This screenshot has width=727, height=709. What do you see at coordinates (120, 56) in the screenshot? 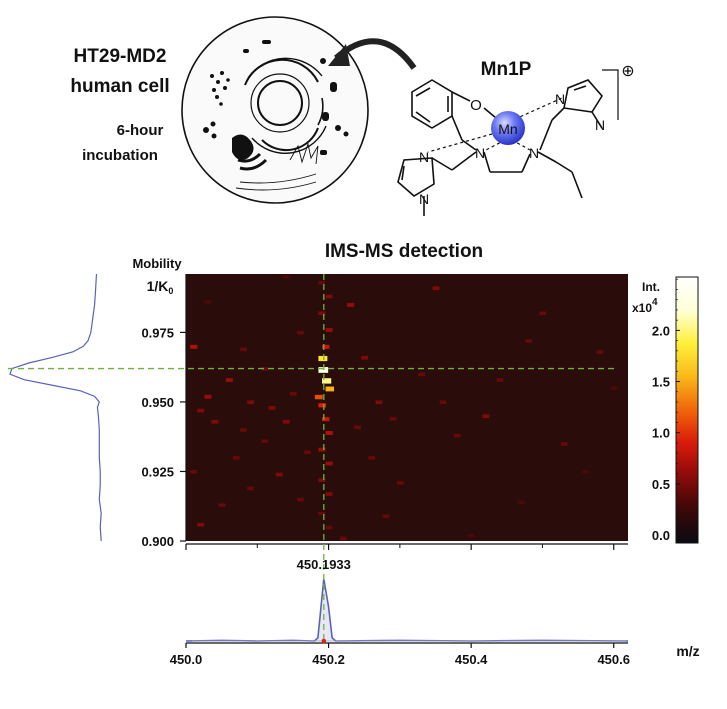
I see `cell-title-line1: HT29-MD2` at bounding box center [120, 56].